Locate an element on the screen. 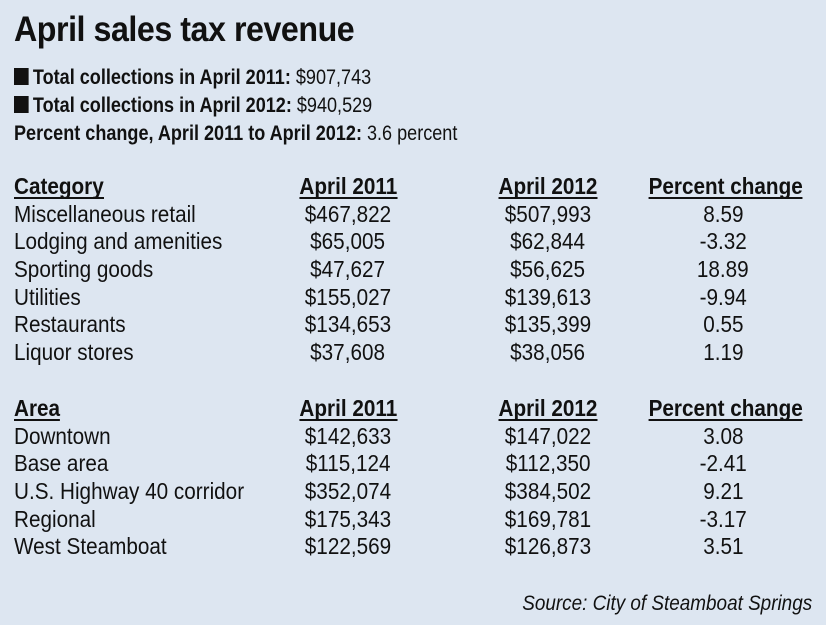 The height and width of the screenshot is (625, 826). table-cell-value: $467,822 is located at coordinates (348, 213).